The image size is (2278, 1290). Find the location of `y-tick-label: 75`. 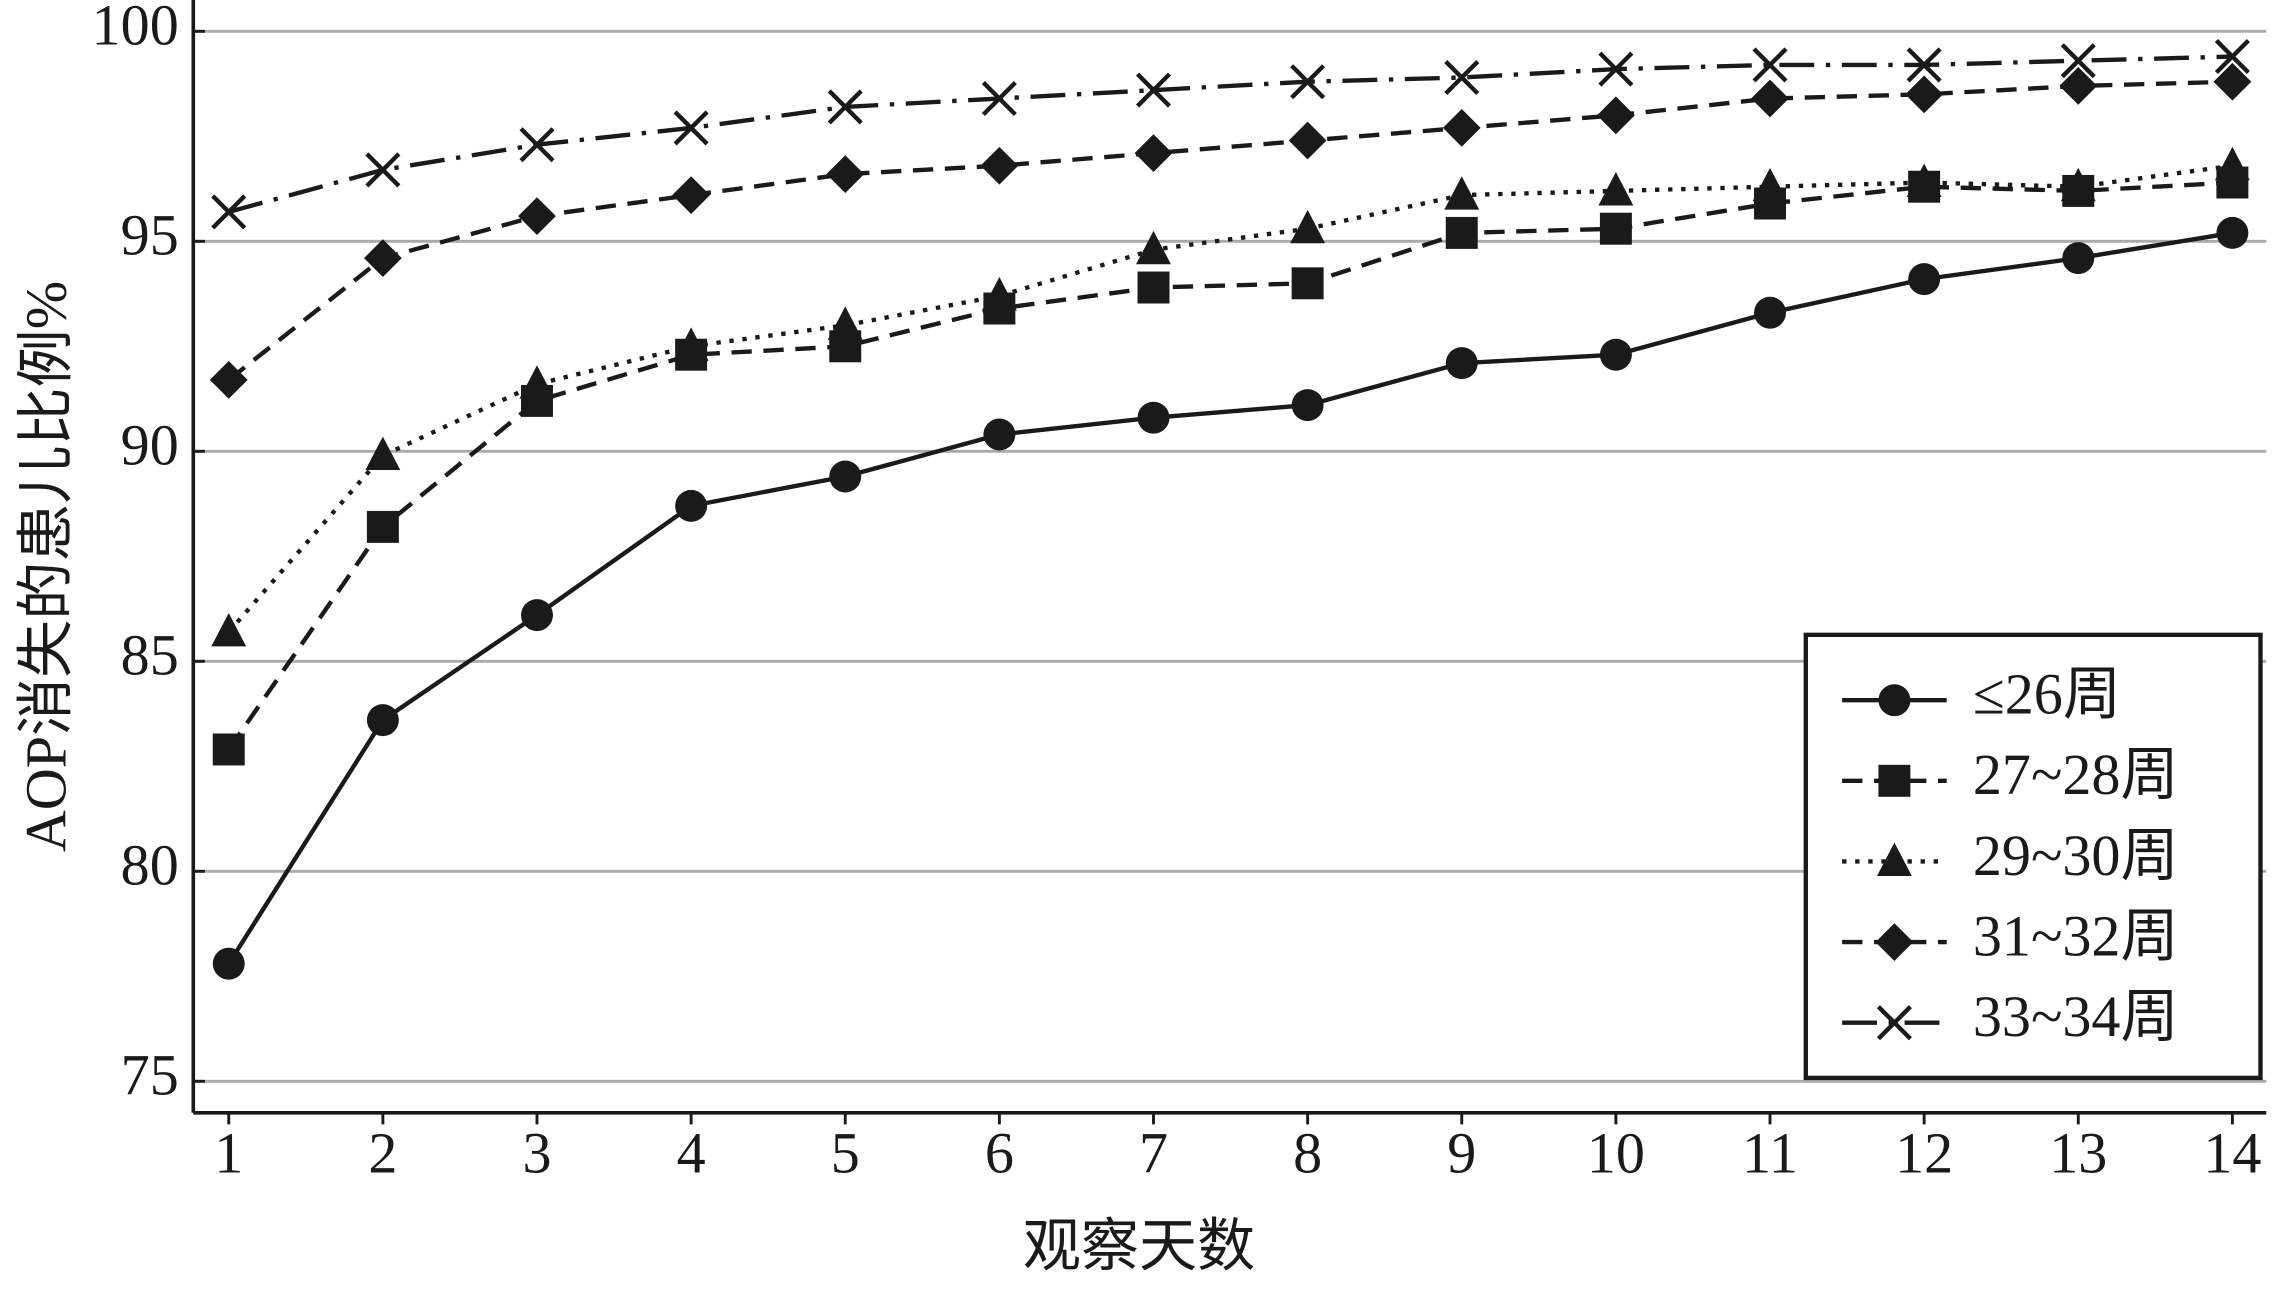

y-tick-label: 75 is located at coordinates (150, 1075).